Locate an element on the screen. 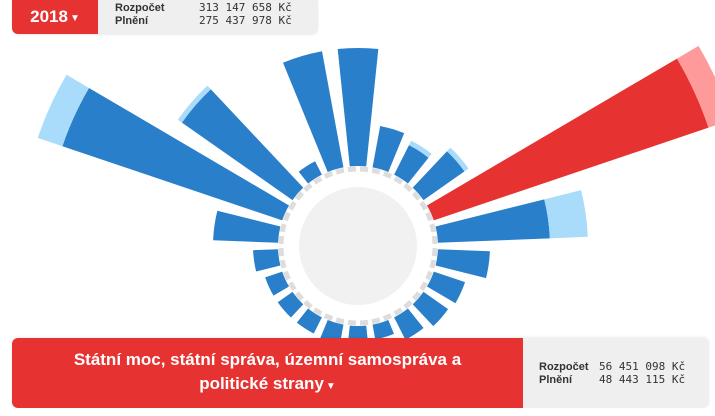  budget-value: 56 451 098 Kč is located at coordinates (642, 366).